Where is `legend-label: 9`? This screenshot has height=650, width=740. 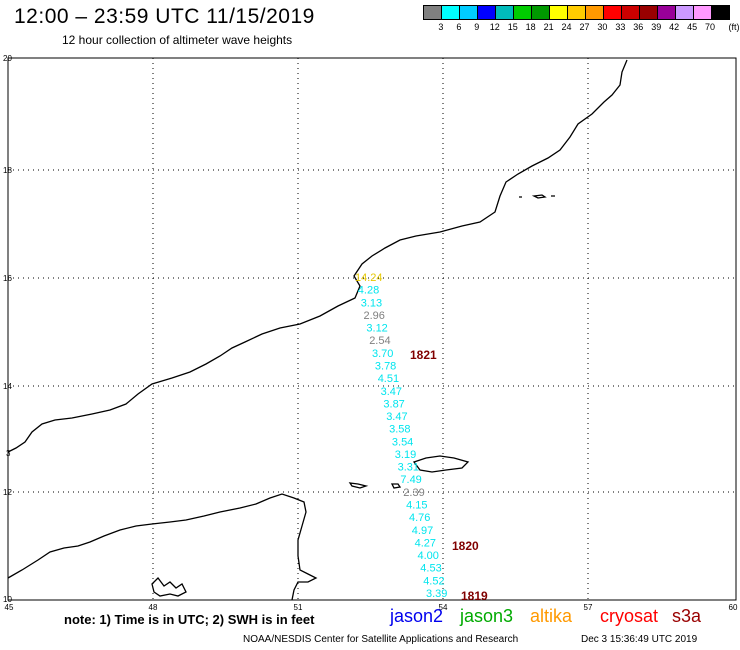
legend-label: 9 is located at coordinates (477, 27).